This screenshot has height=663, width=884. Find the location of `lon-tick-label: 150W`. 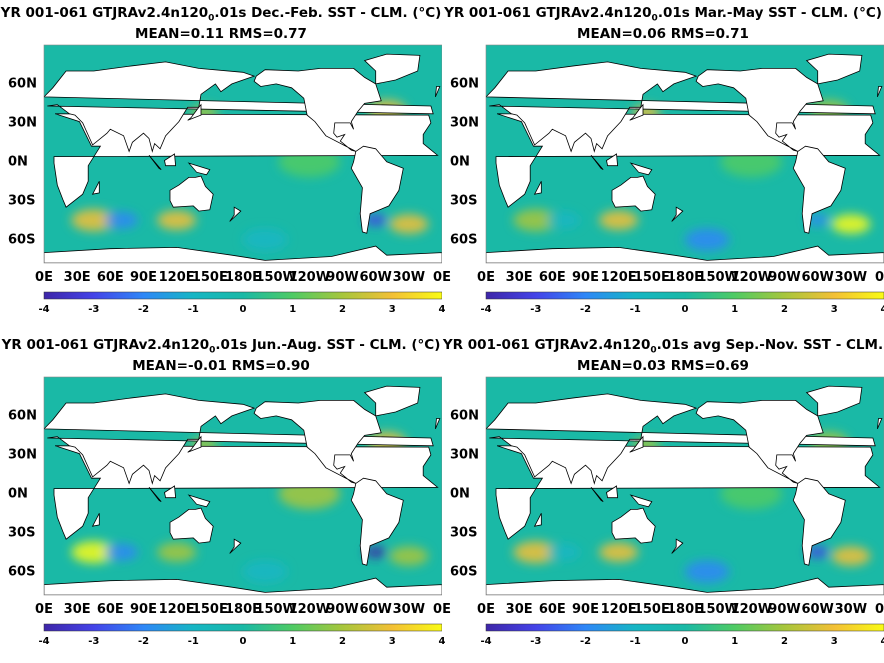

lon-tick-label: 150W is located at coordinates (718, 609).